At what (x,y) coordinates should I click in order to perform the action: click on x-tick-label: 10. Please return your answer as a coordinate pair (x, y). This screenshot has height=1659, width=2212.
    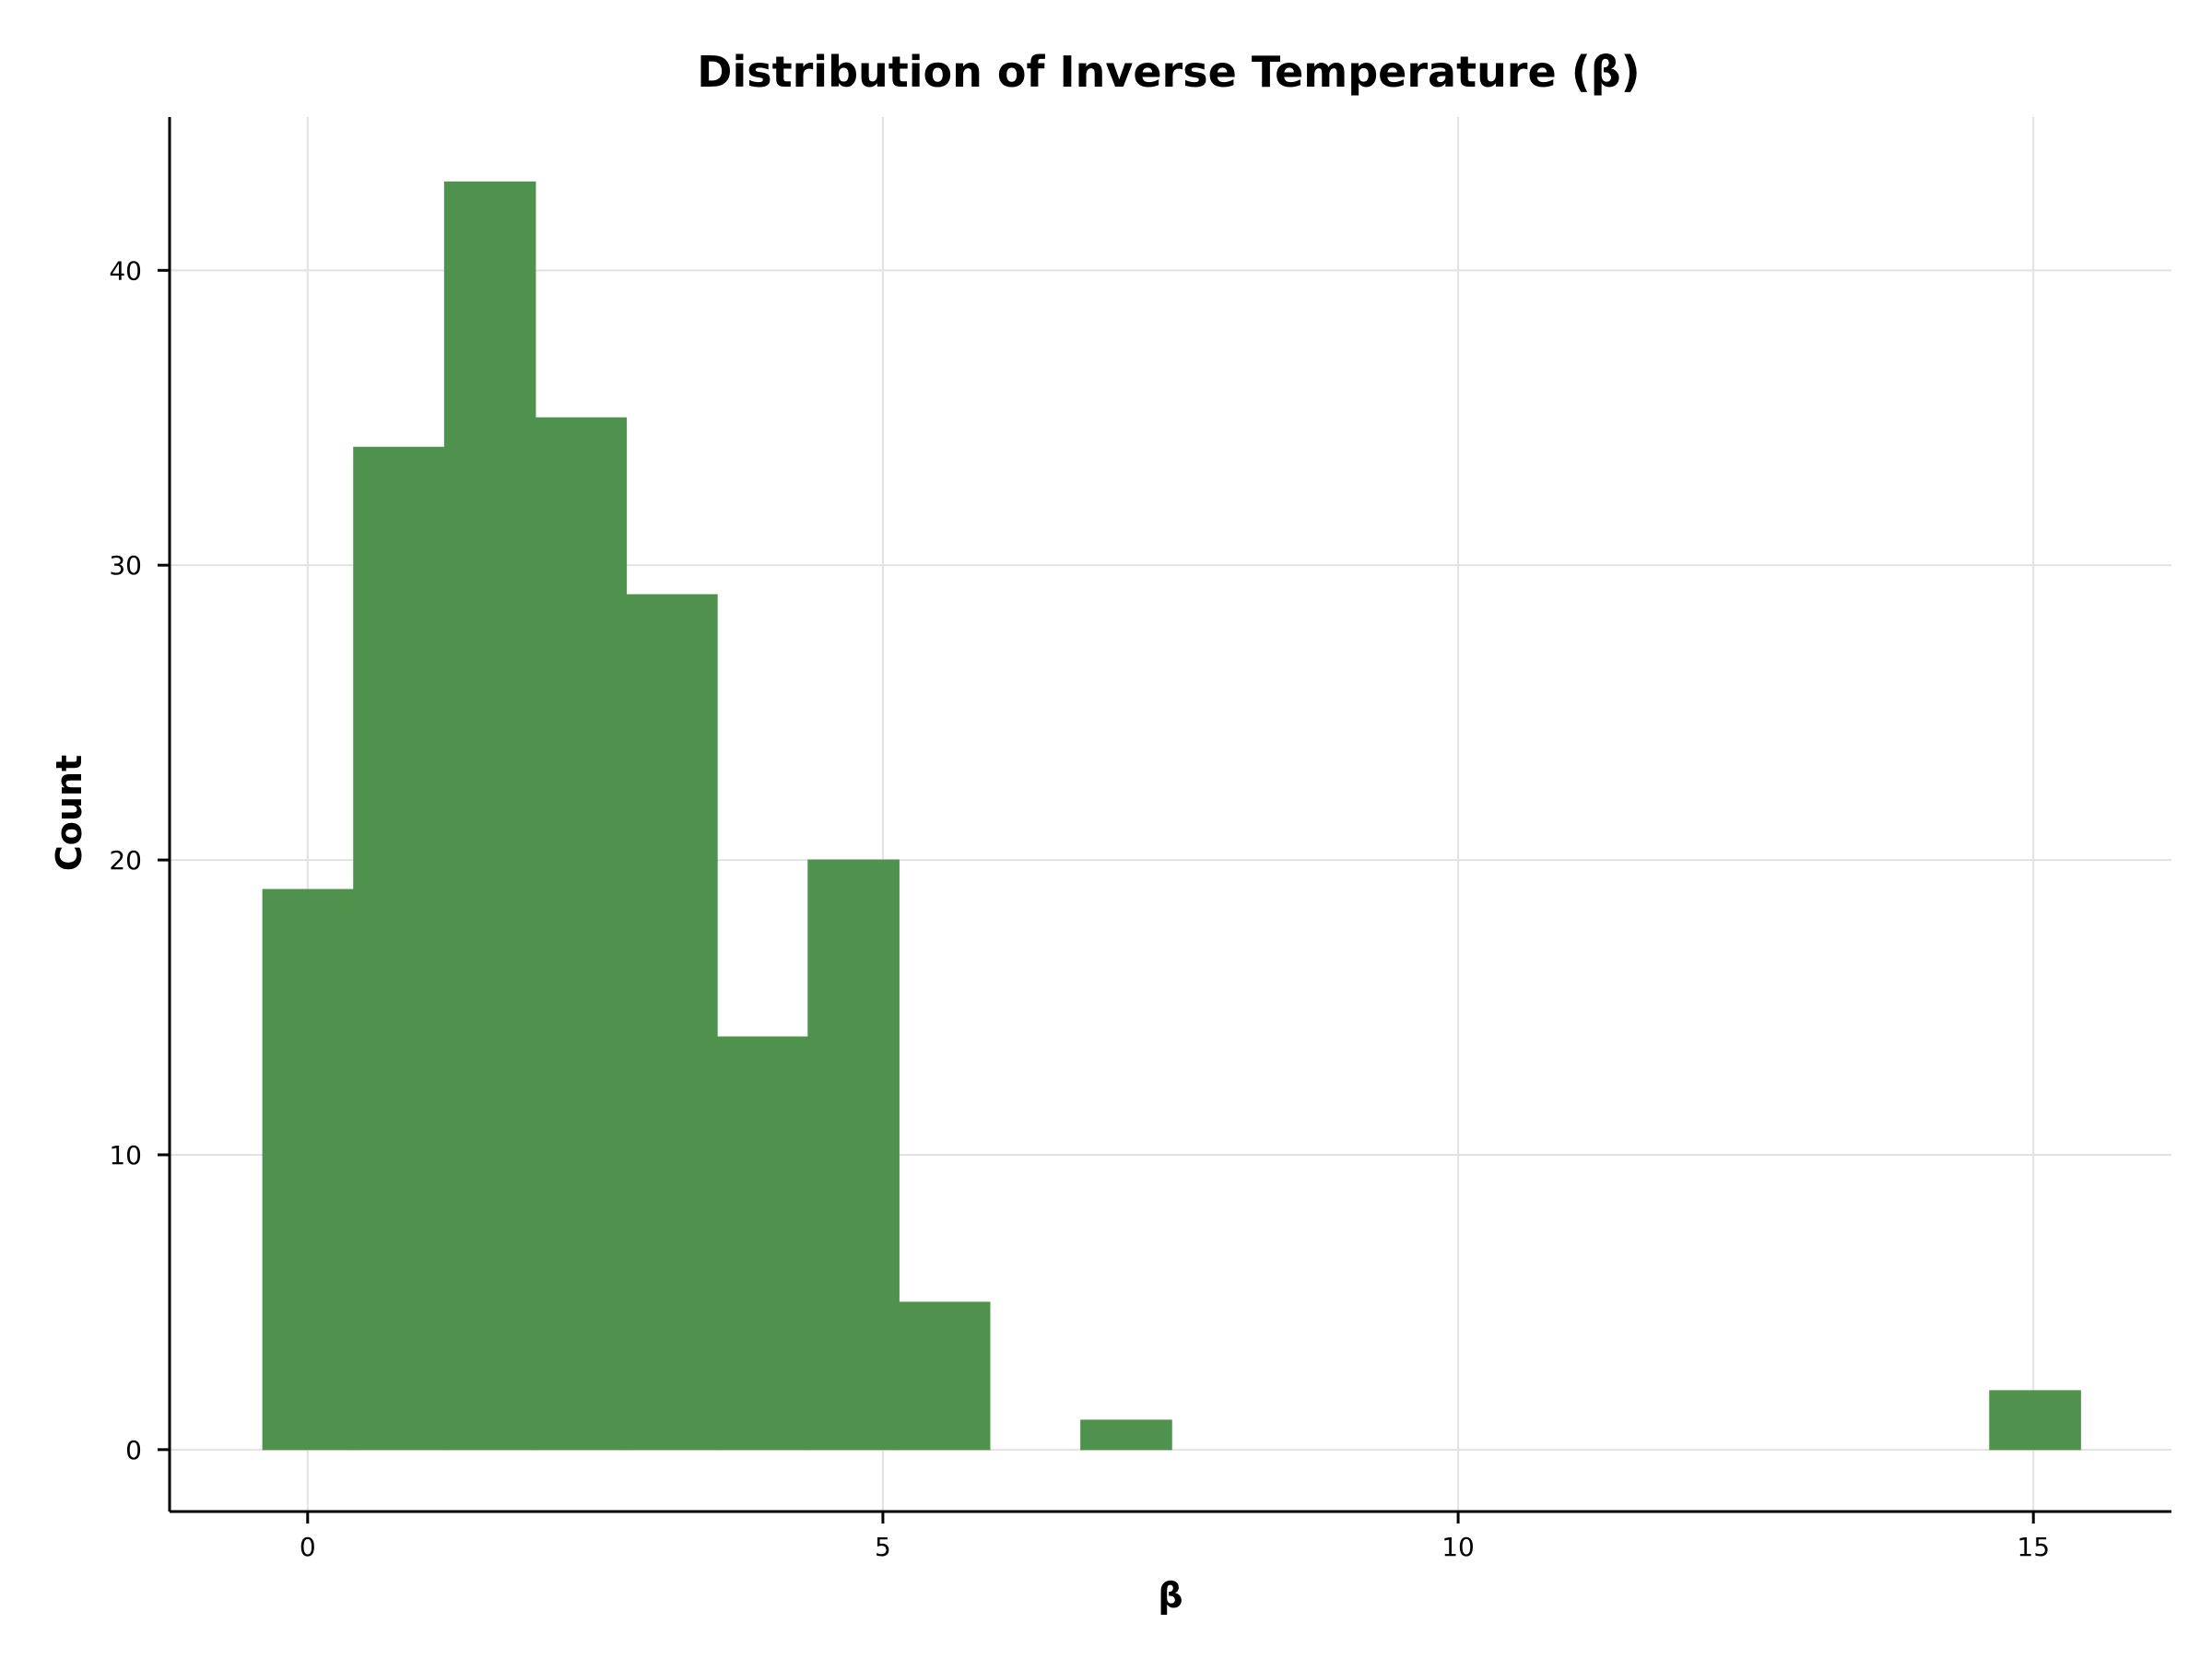
    Looking at the image, I should click on (1458, 1547).